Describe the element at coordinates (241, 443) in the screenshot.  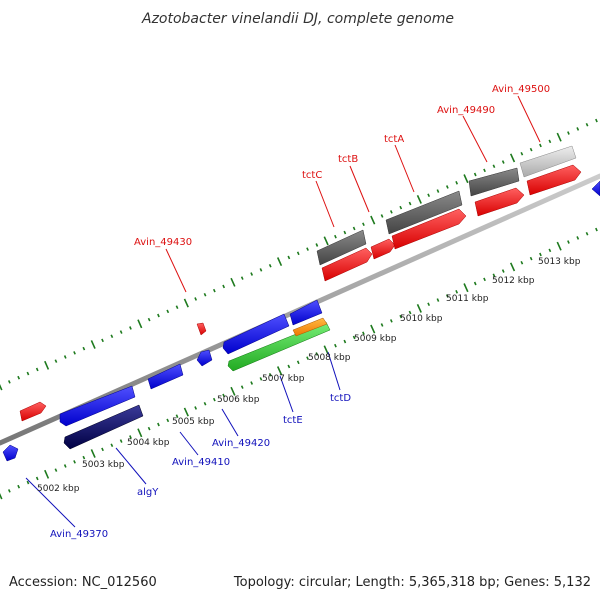
I see `gene-label: Avin_49420` at that location.